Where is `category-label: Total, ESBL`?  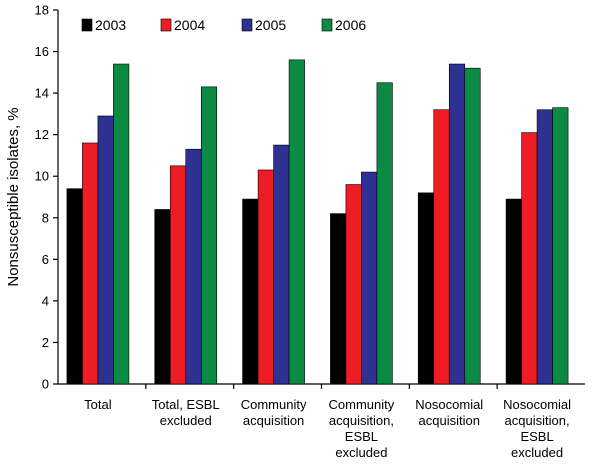 category-label: Total, ESBL is located at coordinates (186, 404).